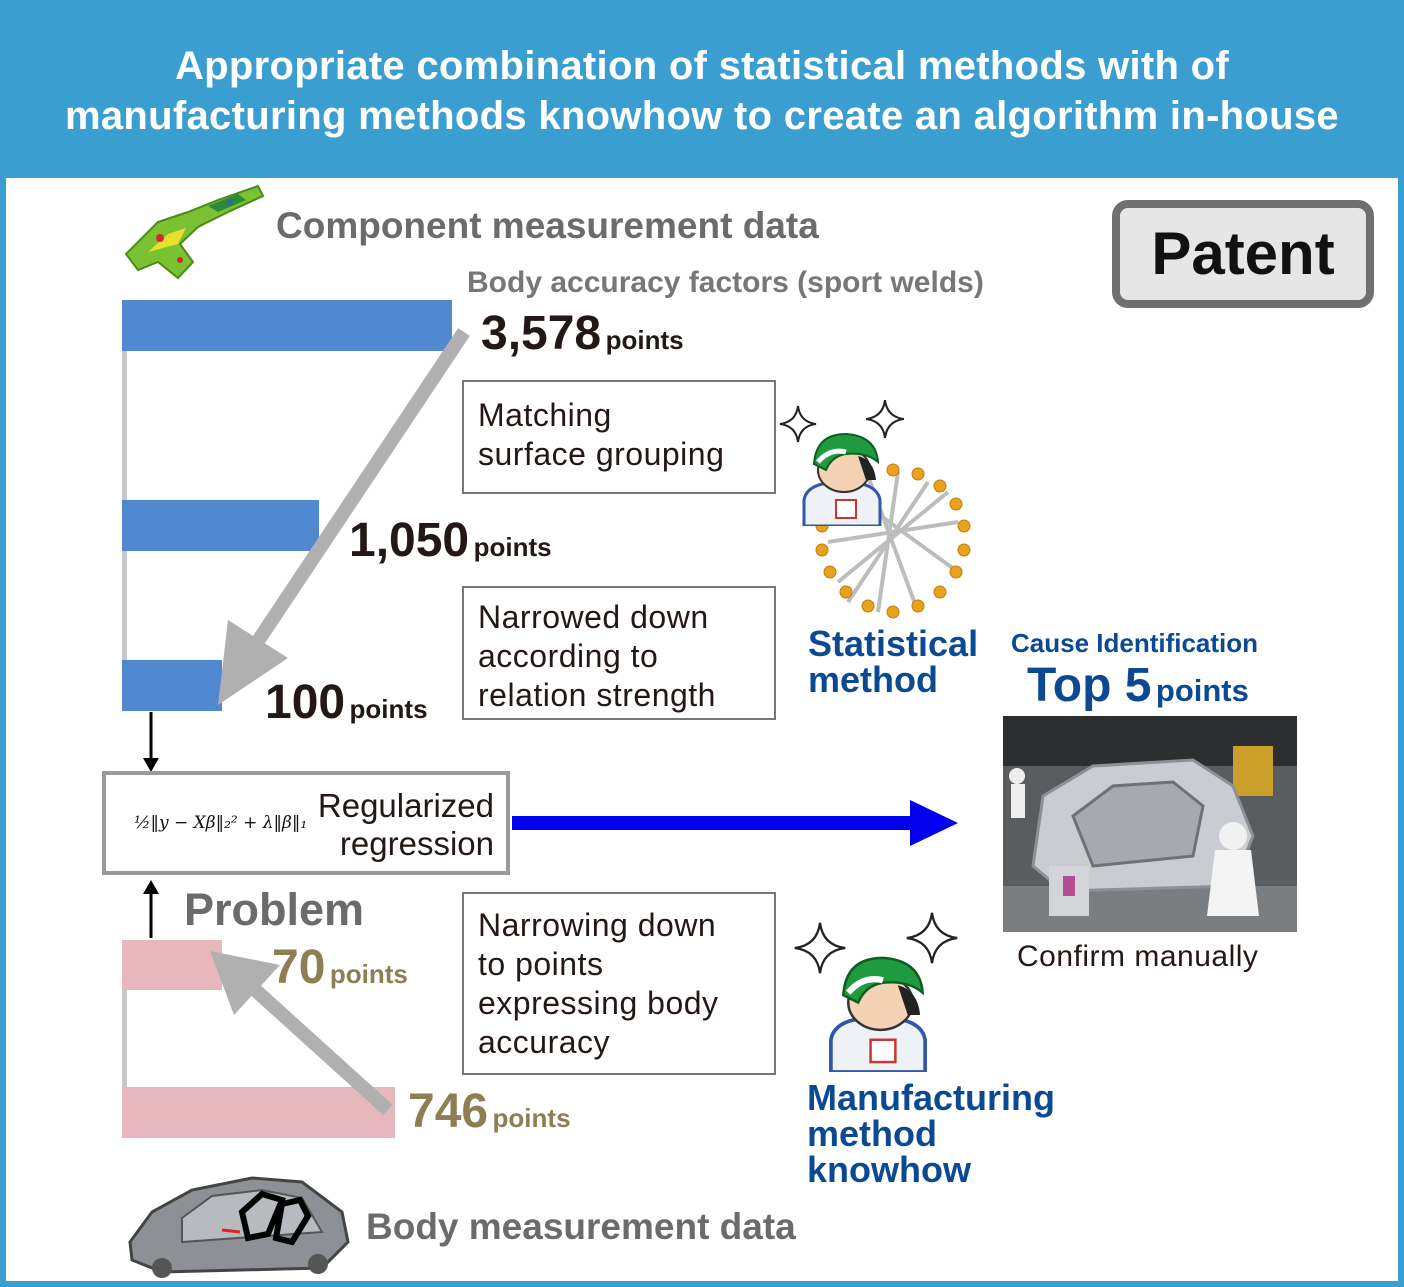 This screenshot has height=1287, width=1404. I want to click on label-line: knowhow, so click(889, 1169).